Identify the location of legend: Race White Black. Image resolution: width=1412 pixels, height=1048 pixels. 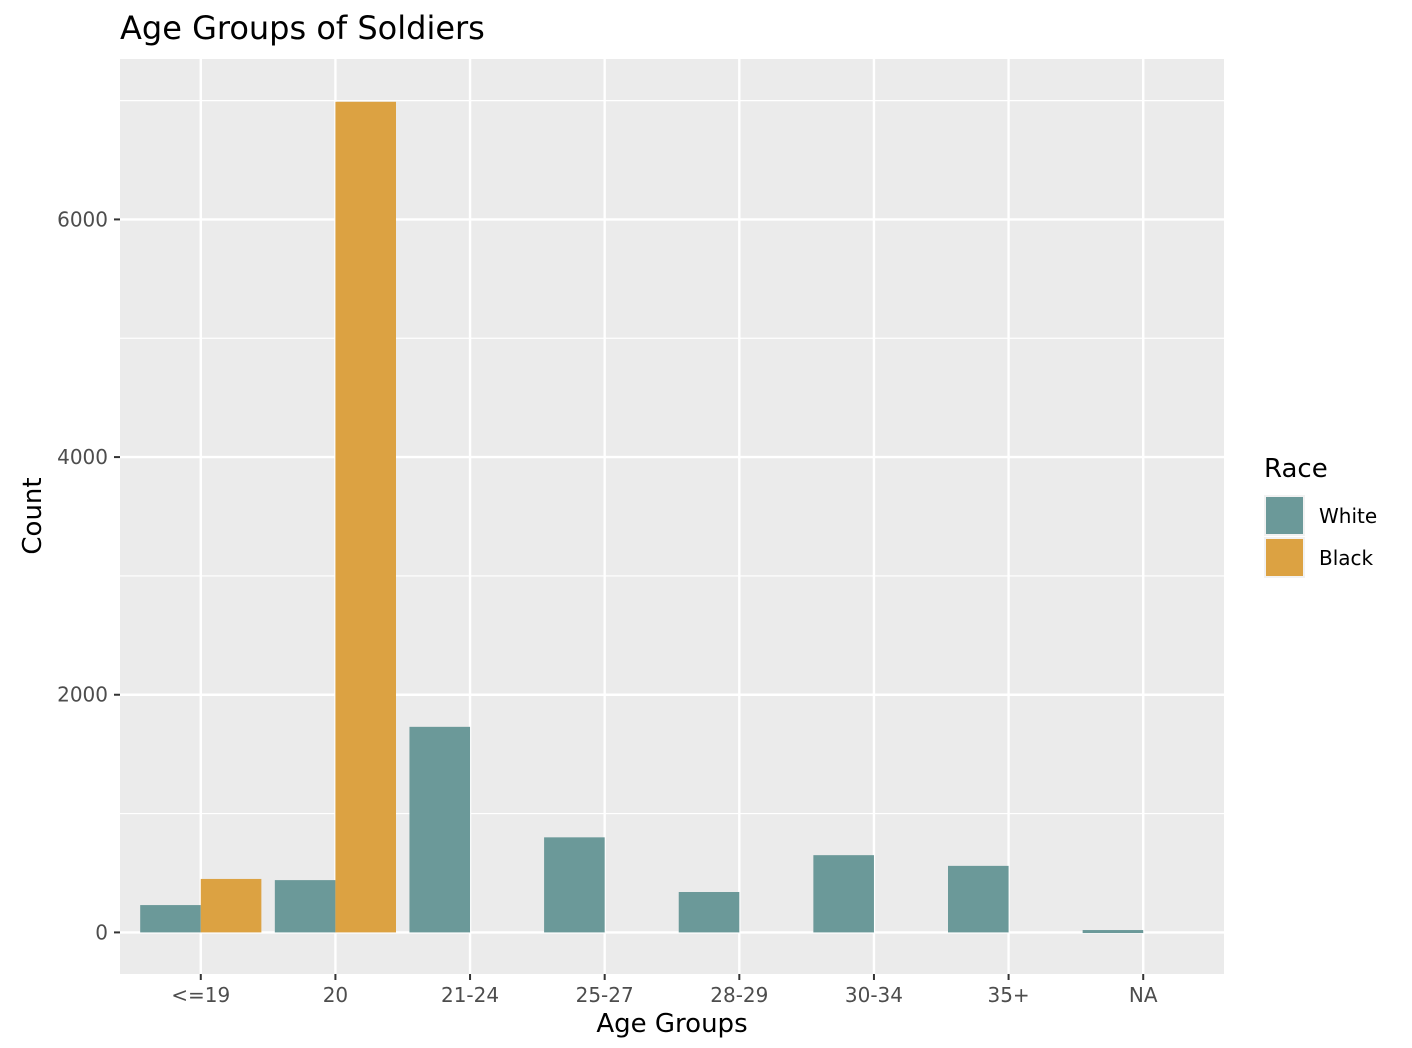
(1320, 516).